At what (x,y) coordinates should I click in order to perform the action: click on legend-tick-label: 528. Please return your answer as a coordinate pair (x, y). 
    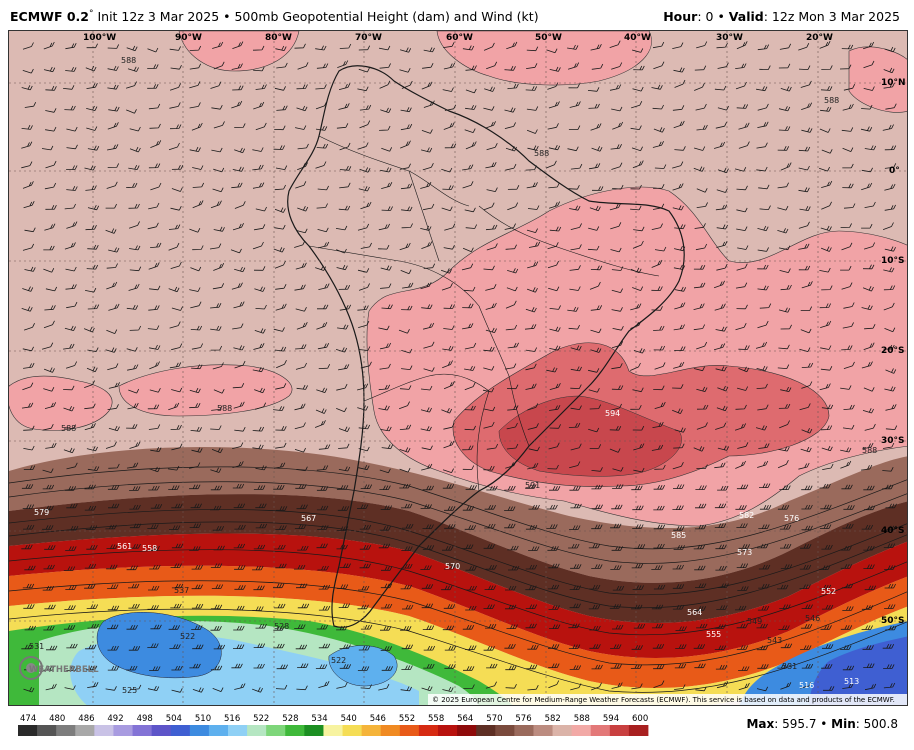
    Looking at the image, I should click on (290, 719).